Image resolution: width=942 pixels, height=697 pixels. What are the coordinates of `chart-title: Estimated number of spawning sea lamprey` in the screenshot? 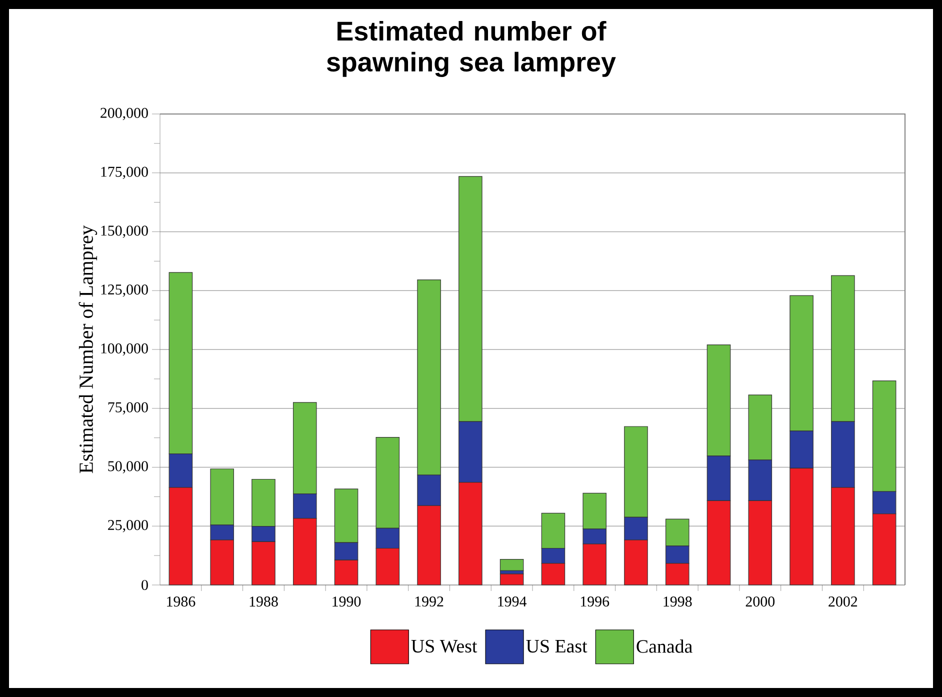 It's located at (471, 49).